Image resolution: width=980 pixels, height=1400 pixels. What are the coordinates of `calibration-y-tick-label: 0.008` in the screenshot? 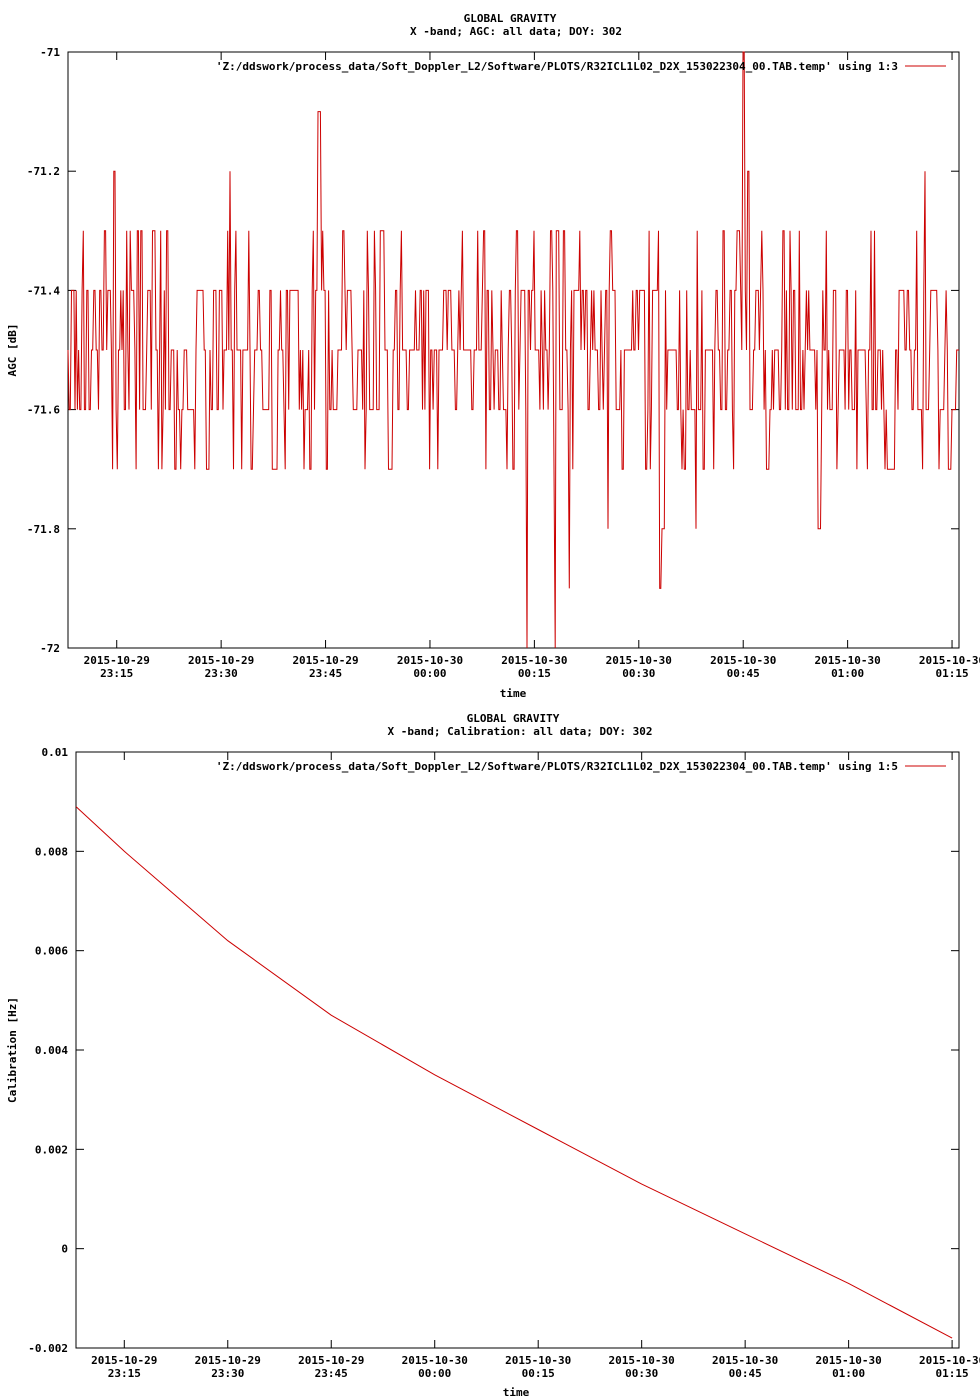 It's located at (51, 851).